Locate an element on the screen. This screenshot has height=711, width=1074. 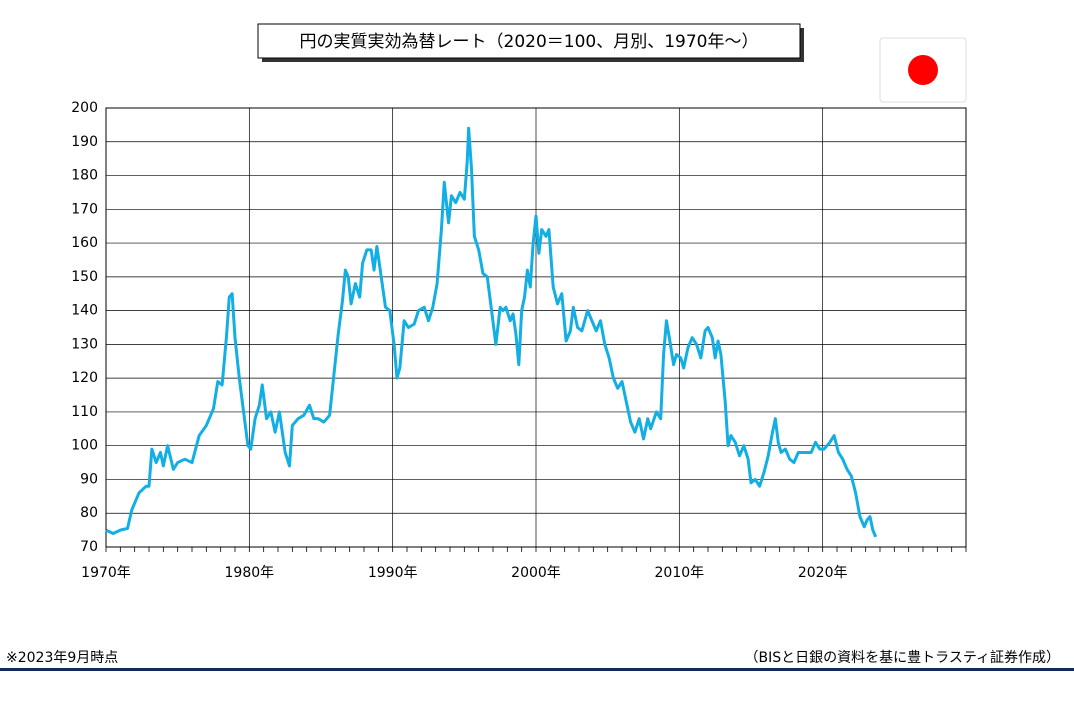
note: ※2023年9月時点 is located at coordinates (62, 658).